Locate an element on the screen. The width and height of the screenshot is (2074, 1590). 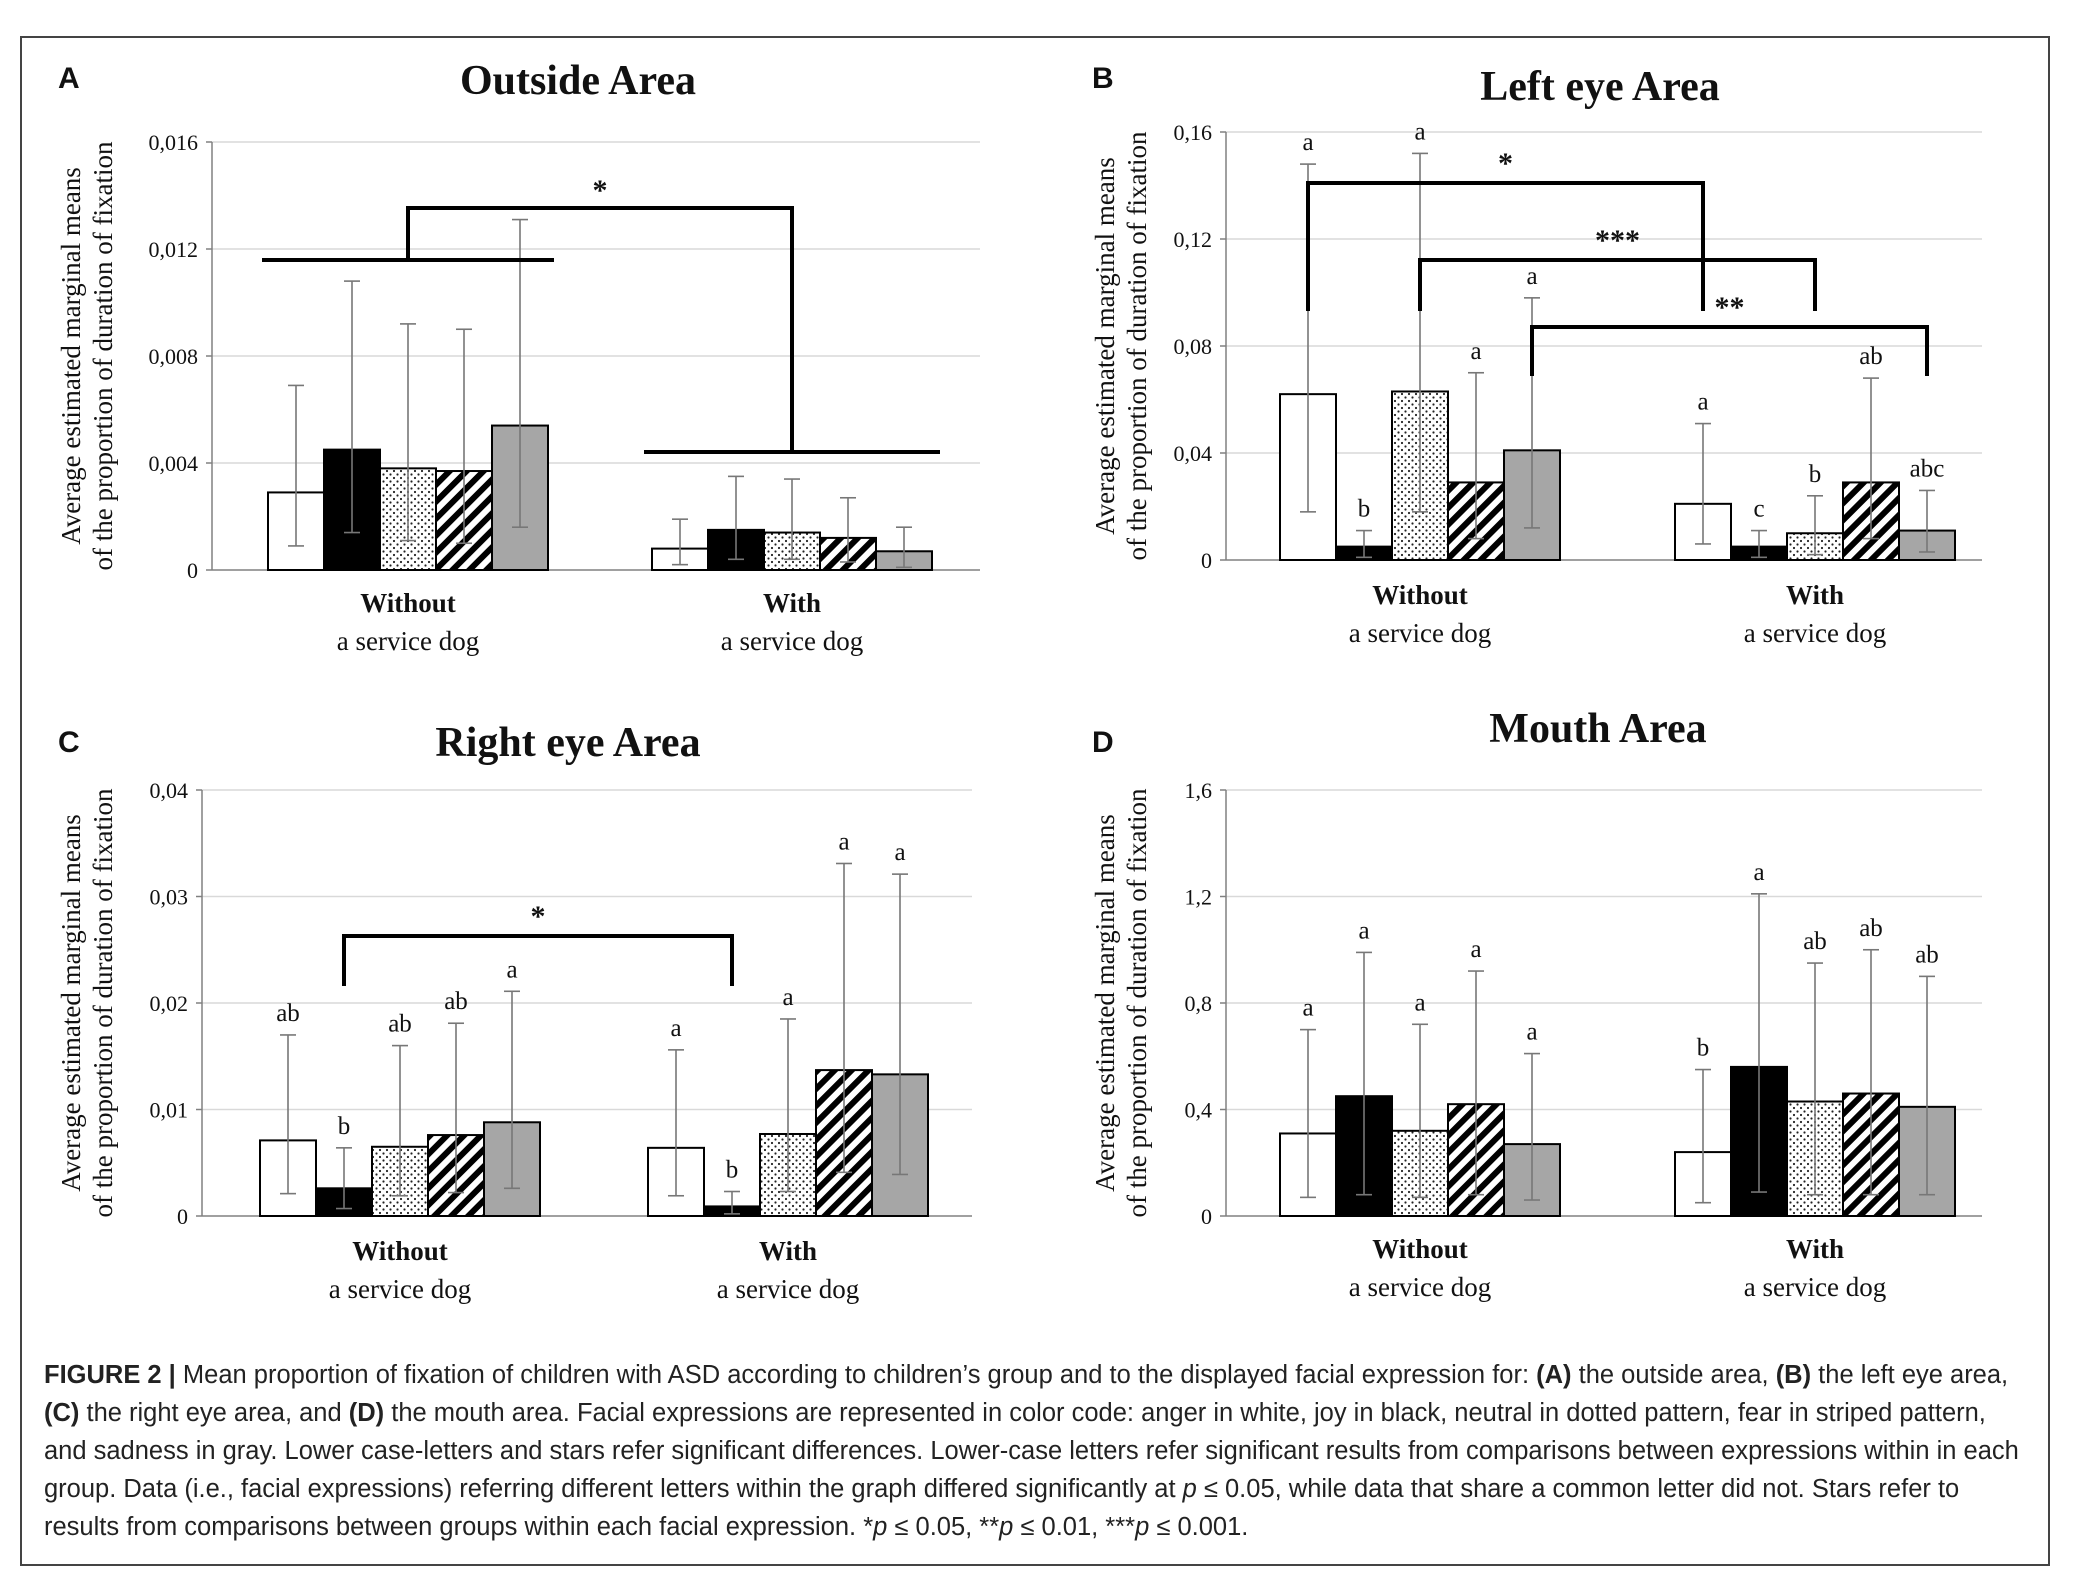
y-tick-label: 1,2 is located at coordinates (1199, 897).